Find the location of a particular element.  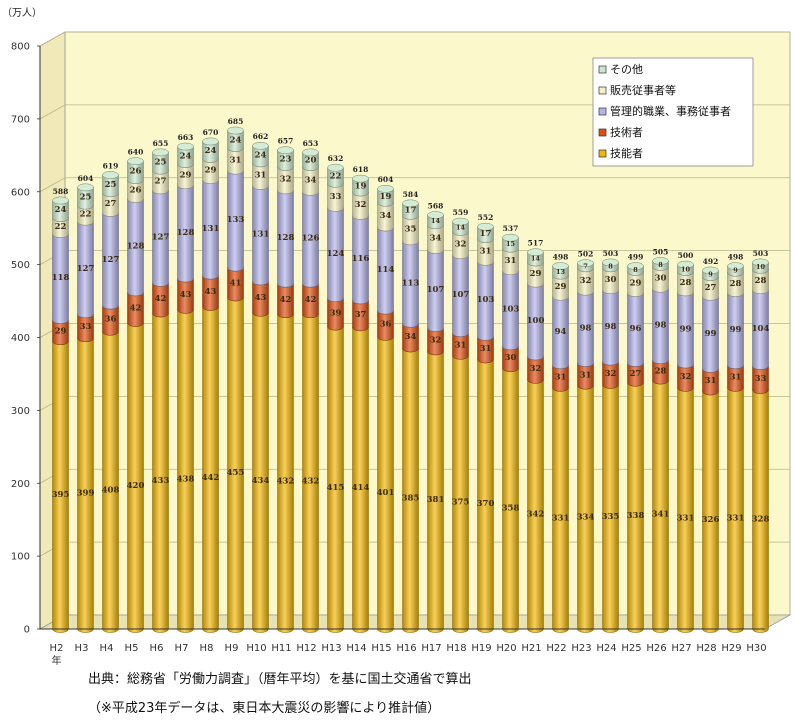

segment-value-label: 116 is located at coordinates (361, 259).